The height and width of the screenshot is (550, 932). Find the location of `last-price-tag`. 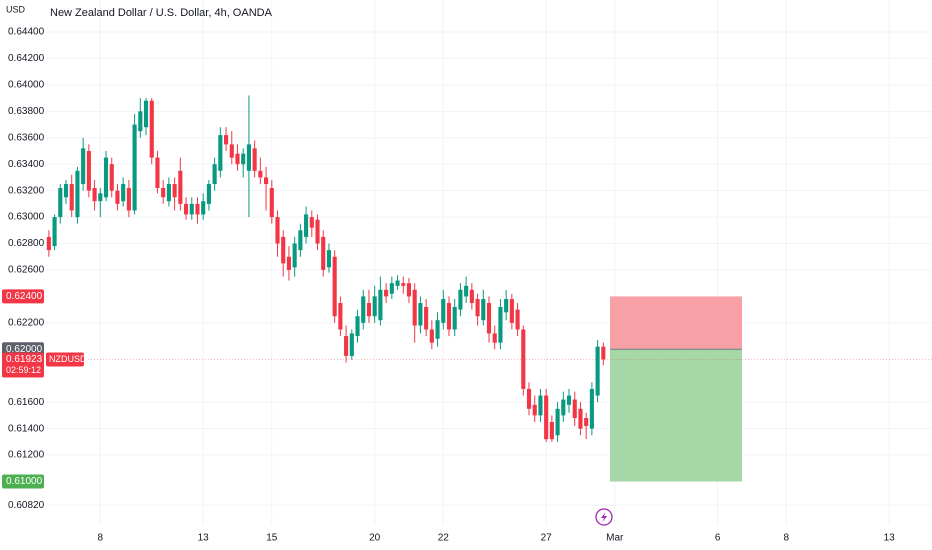

last-price-tag is located at coordinates (23, 365).